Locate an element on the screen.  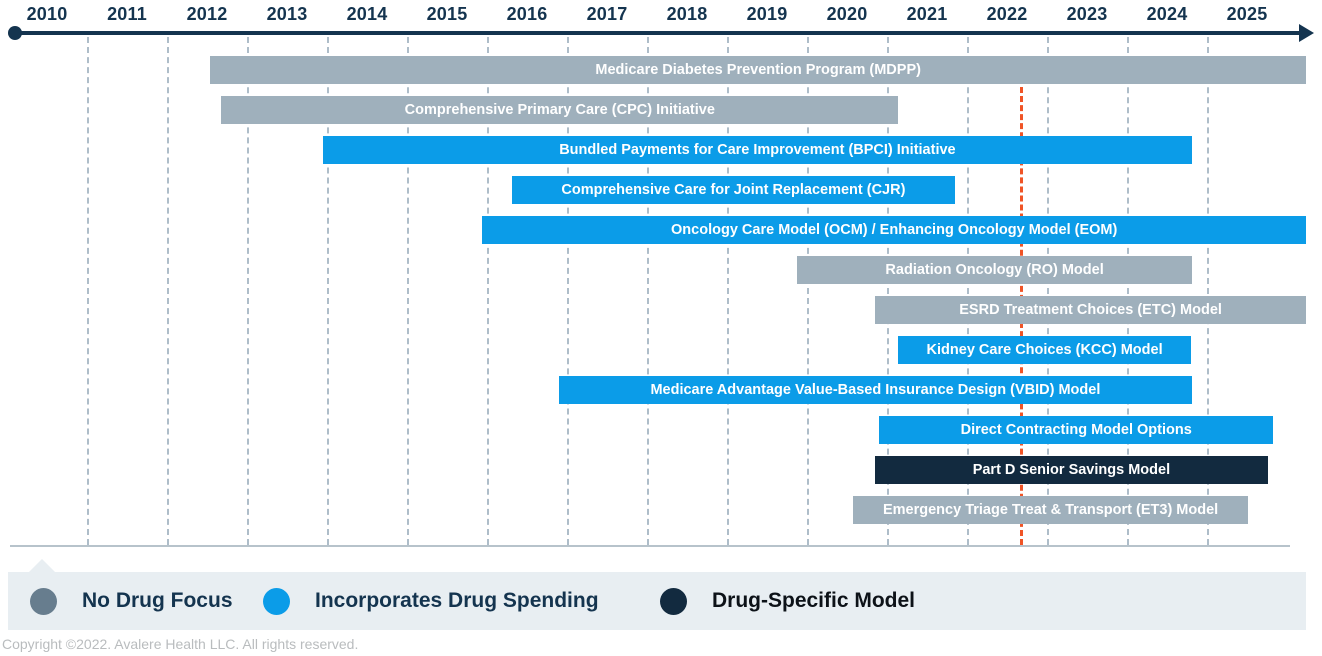
year-label: 2019 is located at coordinates (767, 14).